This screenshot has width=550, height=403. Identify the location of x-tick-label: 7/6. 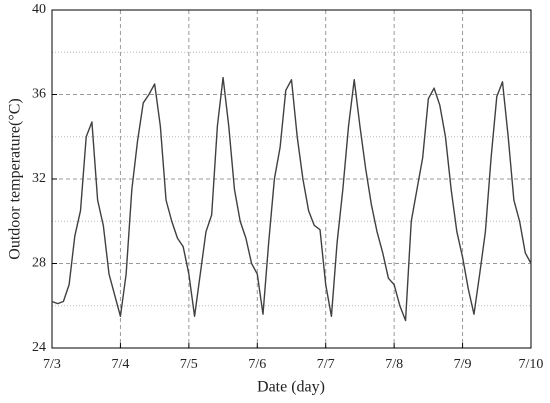
(257, 364).